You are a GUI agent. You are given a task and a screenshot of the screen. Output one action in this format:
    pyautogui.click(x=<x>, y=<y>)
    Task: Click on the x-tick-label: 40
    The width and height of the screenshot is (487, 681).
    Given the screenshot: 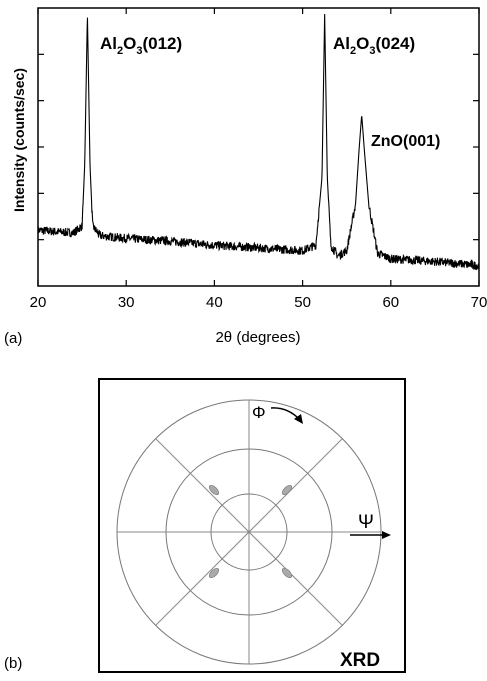 What is the action you would take?
    pyautogui.click(x=214, y=302)
    